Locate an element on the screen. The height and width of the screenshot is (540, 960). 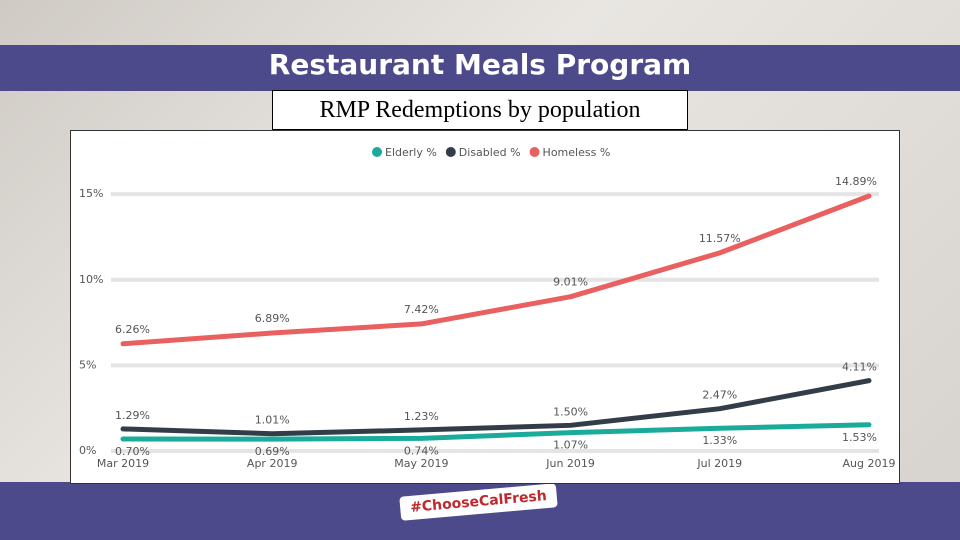
data-label: 1.53% is located at coordinates (859, 437).